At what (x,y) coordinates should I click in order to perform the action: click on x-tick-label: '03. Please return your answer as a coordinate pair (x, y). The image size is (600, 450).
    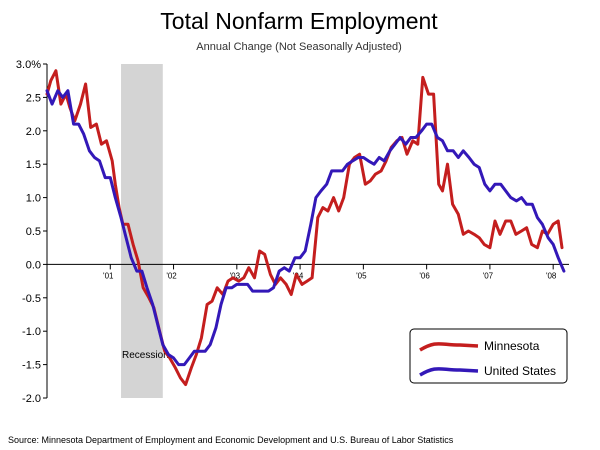
    Looking at the image, I should click on (235, 275).